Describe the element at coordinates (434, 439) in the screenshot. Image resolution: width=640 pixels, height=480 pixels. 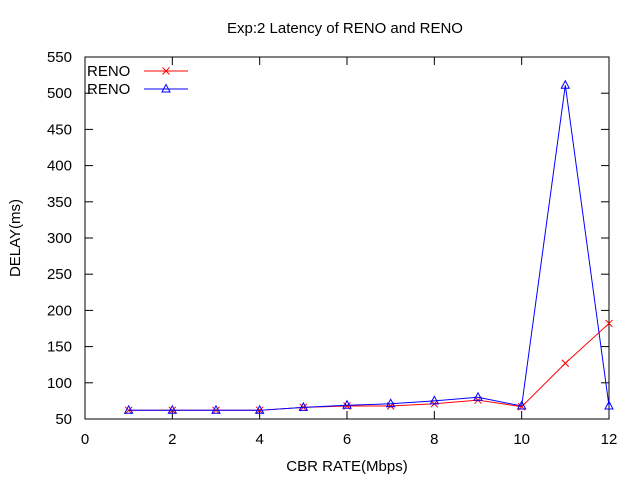
I see `x-tick-label: 8` at that location.